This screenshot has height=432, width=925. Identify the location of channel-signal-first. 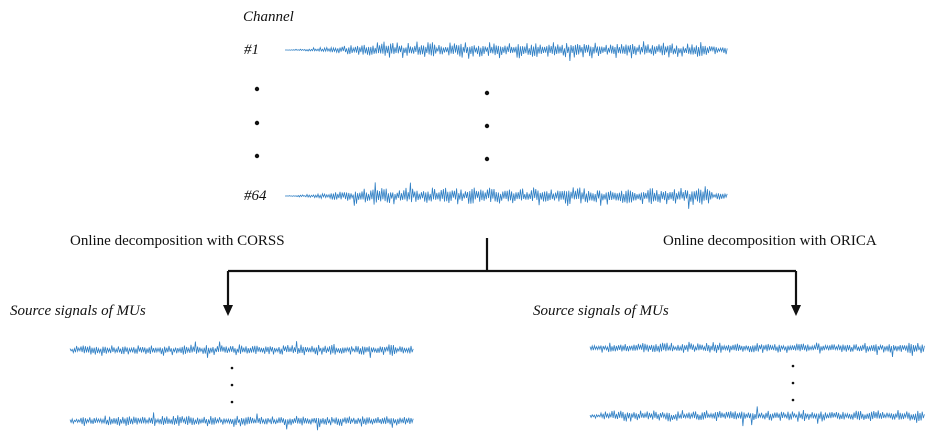
(506, 51).